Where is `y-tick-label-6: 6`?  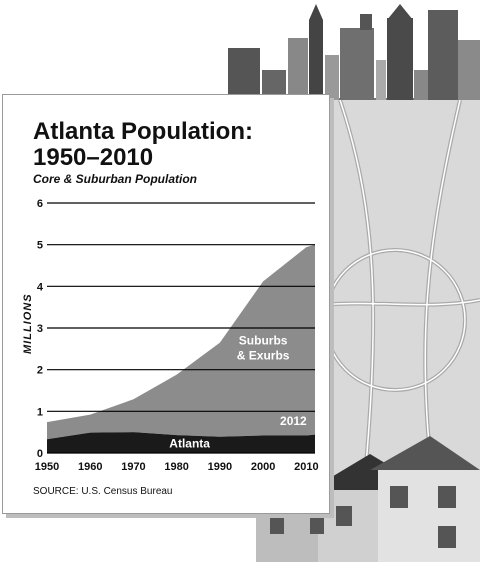 y-tick-label-6: 6 is located at coordinates (40, 204).